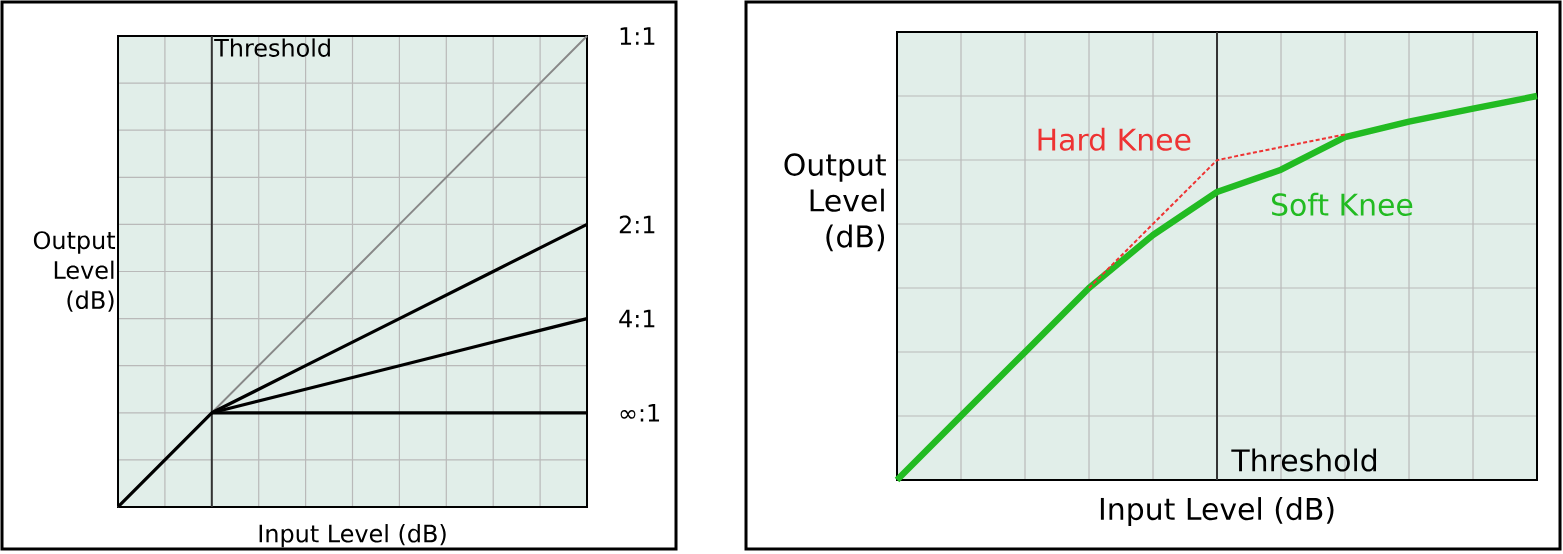 Image resolution: width=1563 pixels, height=554 pixels. I want to click on series-label: 2:1, so click(637, 224).